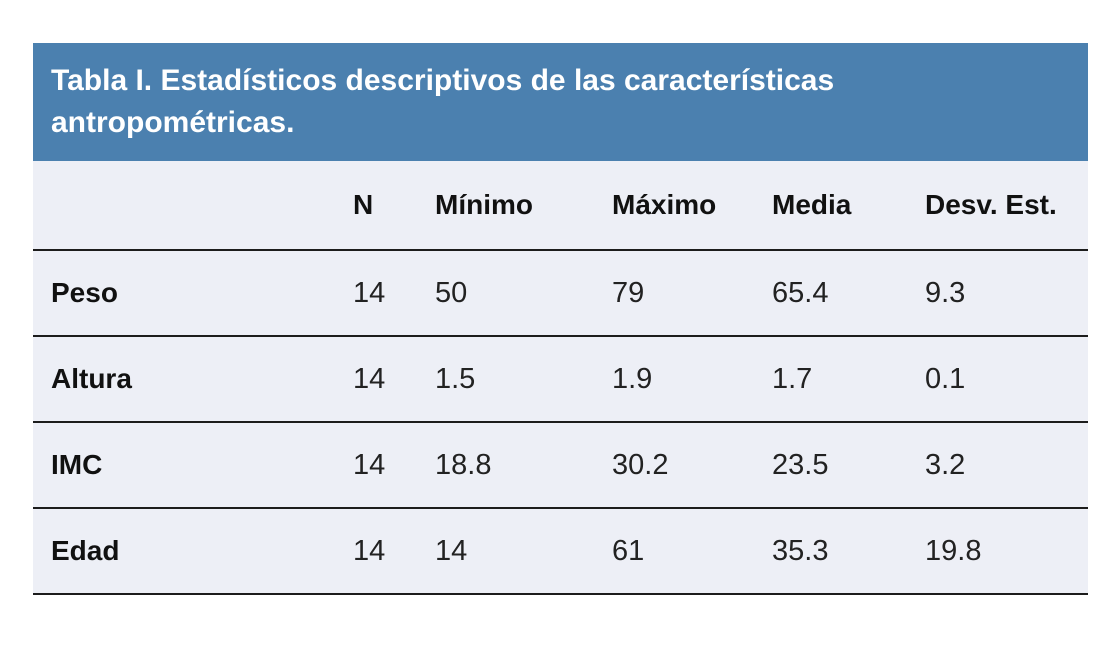 Image resolution: width=1120 pixels, height=657 pixels. I want to click on cell-maximo: 30.2, so click(640, 464).